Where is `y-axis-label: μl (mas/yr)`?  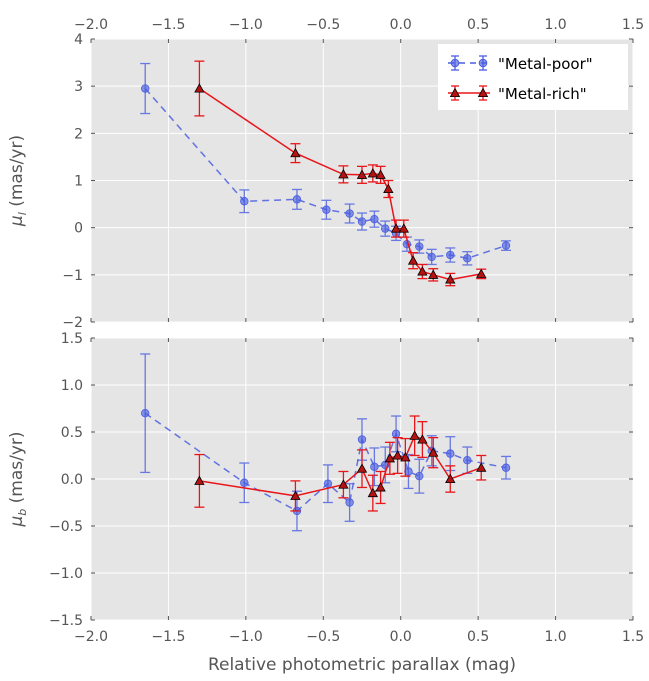
y-axis-label: μl (mas/yr) is located at coordinates (18, 181).